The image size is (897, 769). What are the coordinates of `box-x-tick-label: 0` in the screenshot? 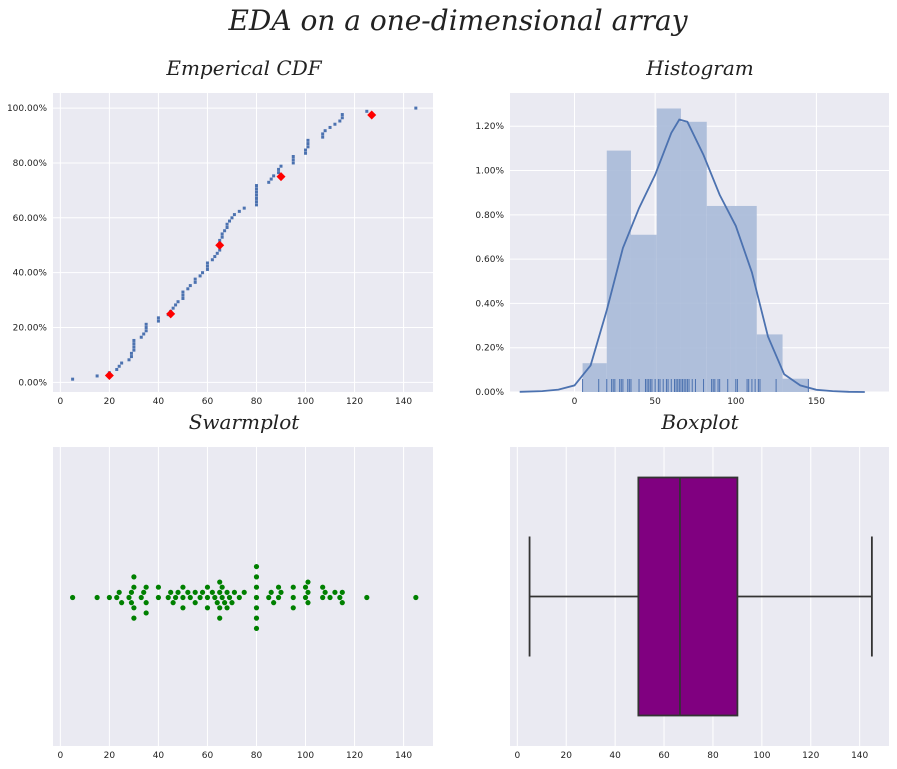 It's located at (517, 756).